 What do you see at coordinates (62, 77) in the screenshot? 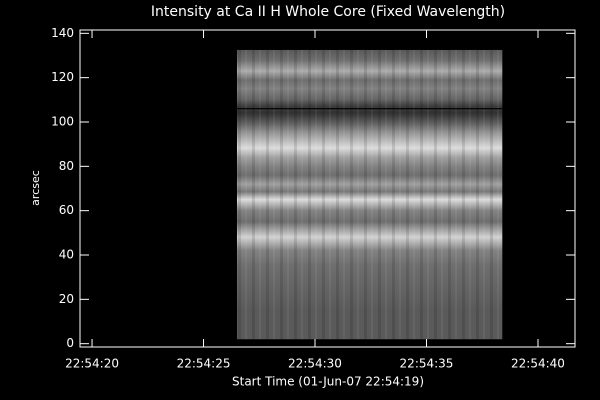
I see `y-tick-label: 120` at bounding box center [62, 77].